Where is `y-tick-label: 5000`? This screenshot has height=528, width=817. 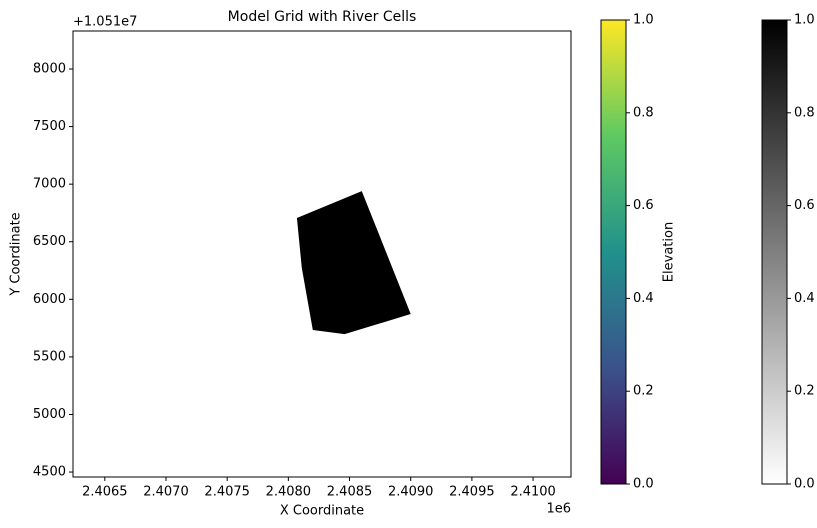
y-tick-label: 5000 is located at coordinates (49, 414).